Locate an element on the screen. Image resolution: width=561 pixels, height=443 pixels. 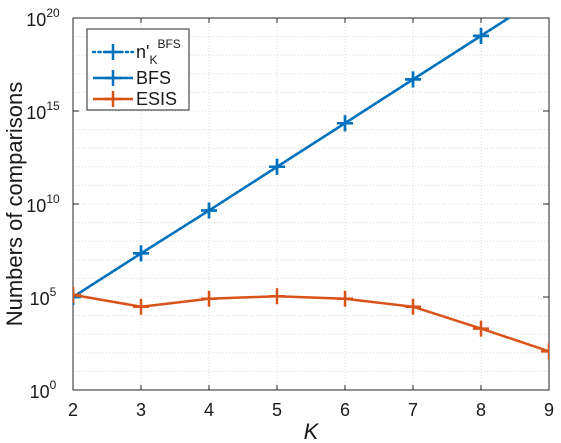
legend-marker-nk-bfs is located at coordinates (113, 52).